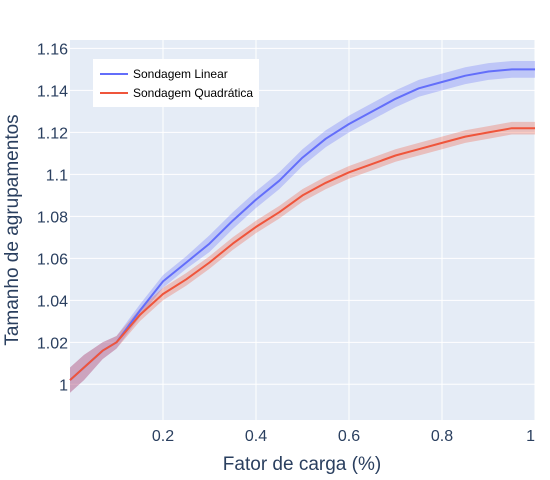  What do you see at coordinates (193, 93) in the screenshot?
I see `legend-label-quadratic: Sondagem Quadrática` at bounding box center [193, 93].